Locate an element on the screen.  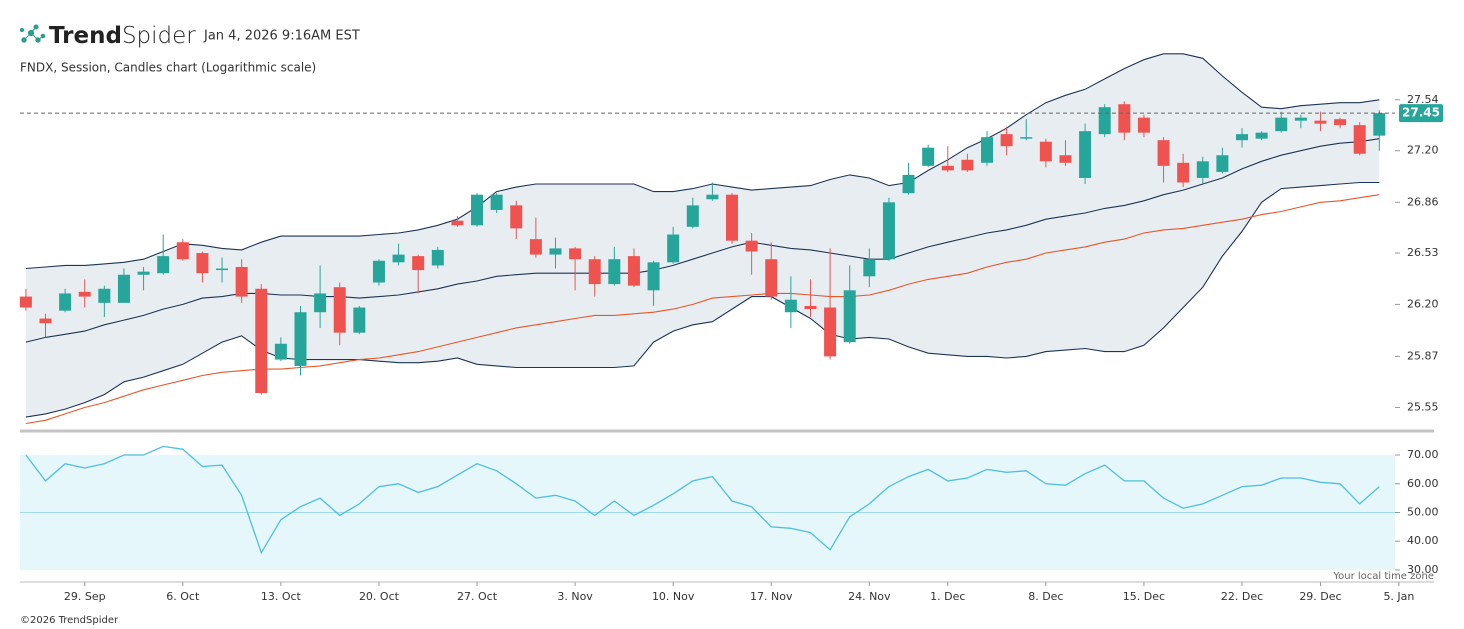
x-tick-label: 24. Nov is located at coordinates (869, 596).